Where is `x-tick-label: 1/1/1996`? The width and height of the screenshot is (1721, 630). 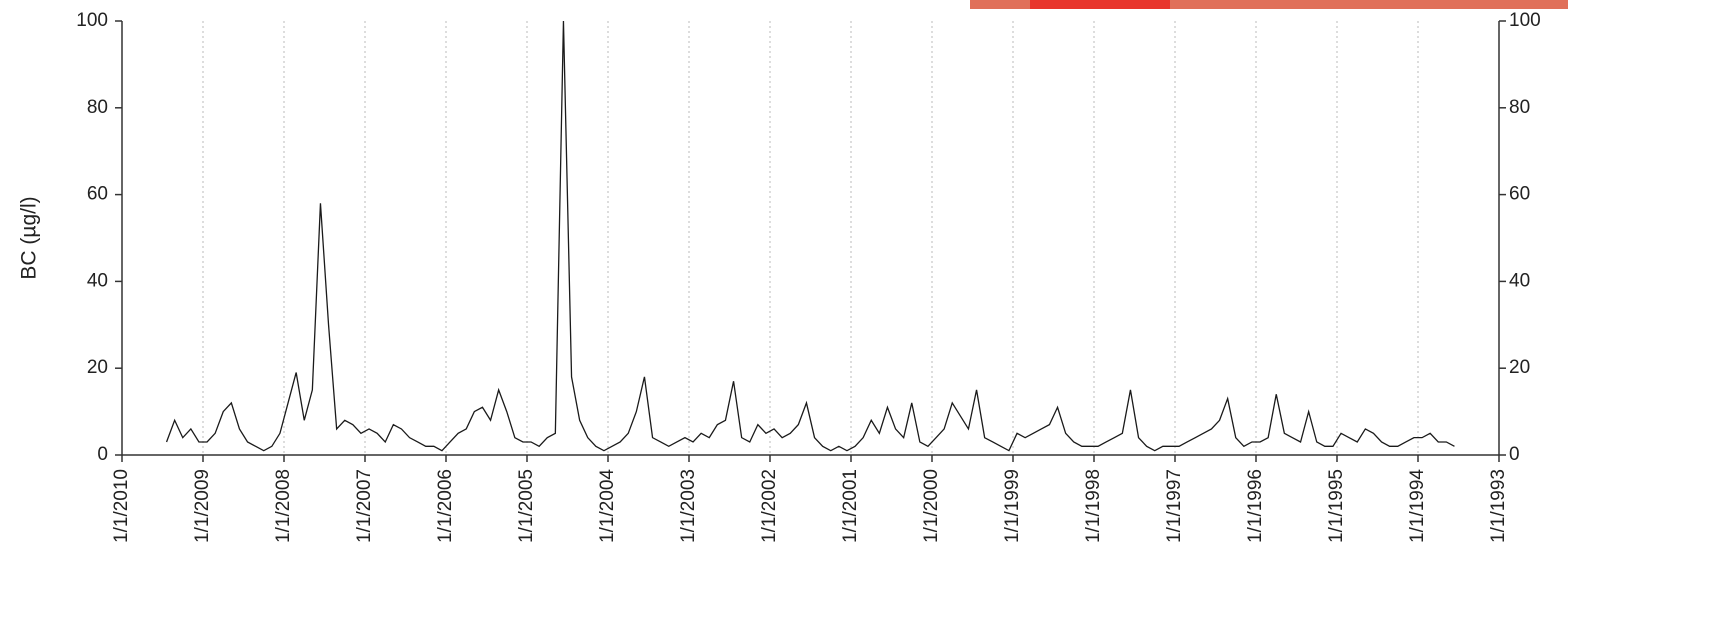 x-tick-label: 1/1/1996 is located at coordinates (1255, 506).